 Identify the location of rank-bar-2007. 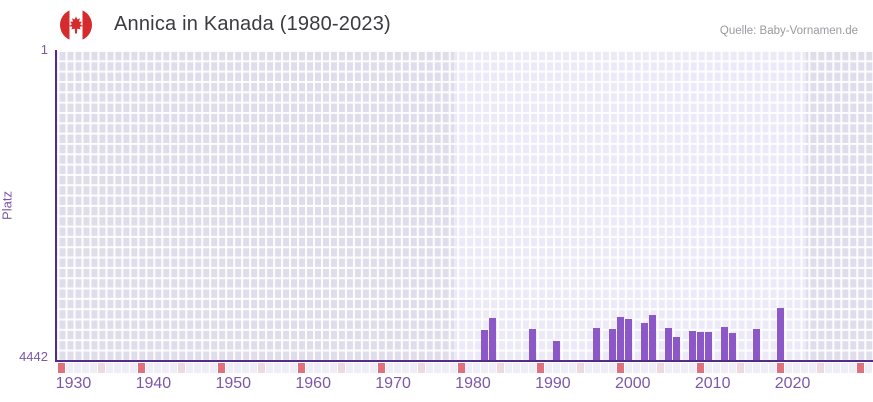
(693, 345).